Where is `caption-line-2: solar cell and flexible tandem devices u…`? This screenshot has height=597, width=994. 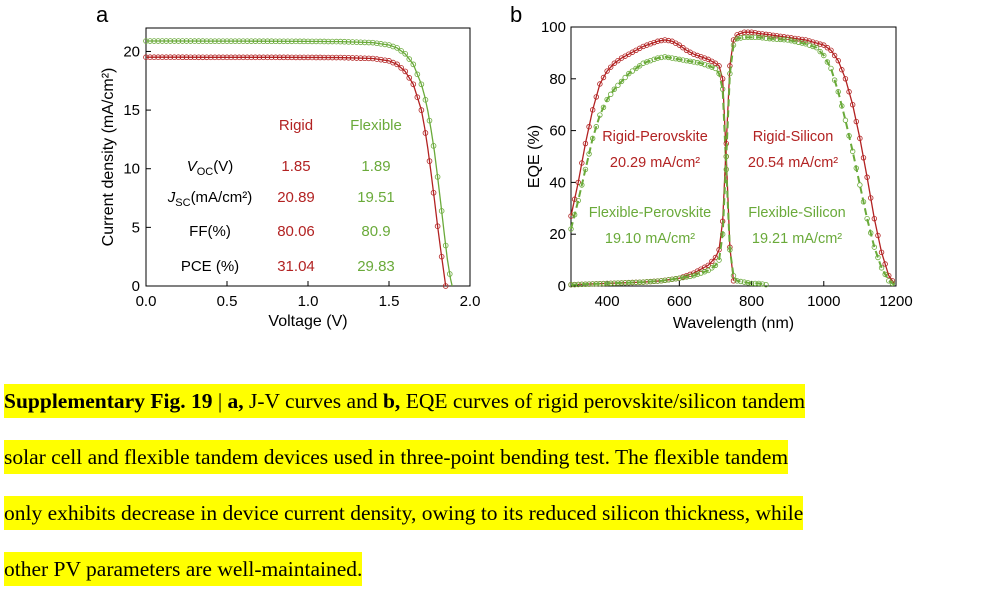 caption-line-2: solar cell and flexible tandem devices u… is located at coordinates (497, 457).